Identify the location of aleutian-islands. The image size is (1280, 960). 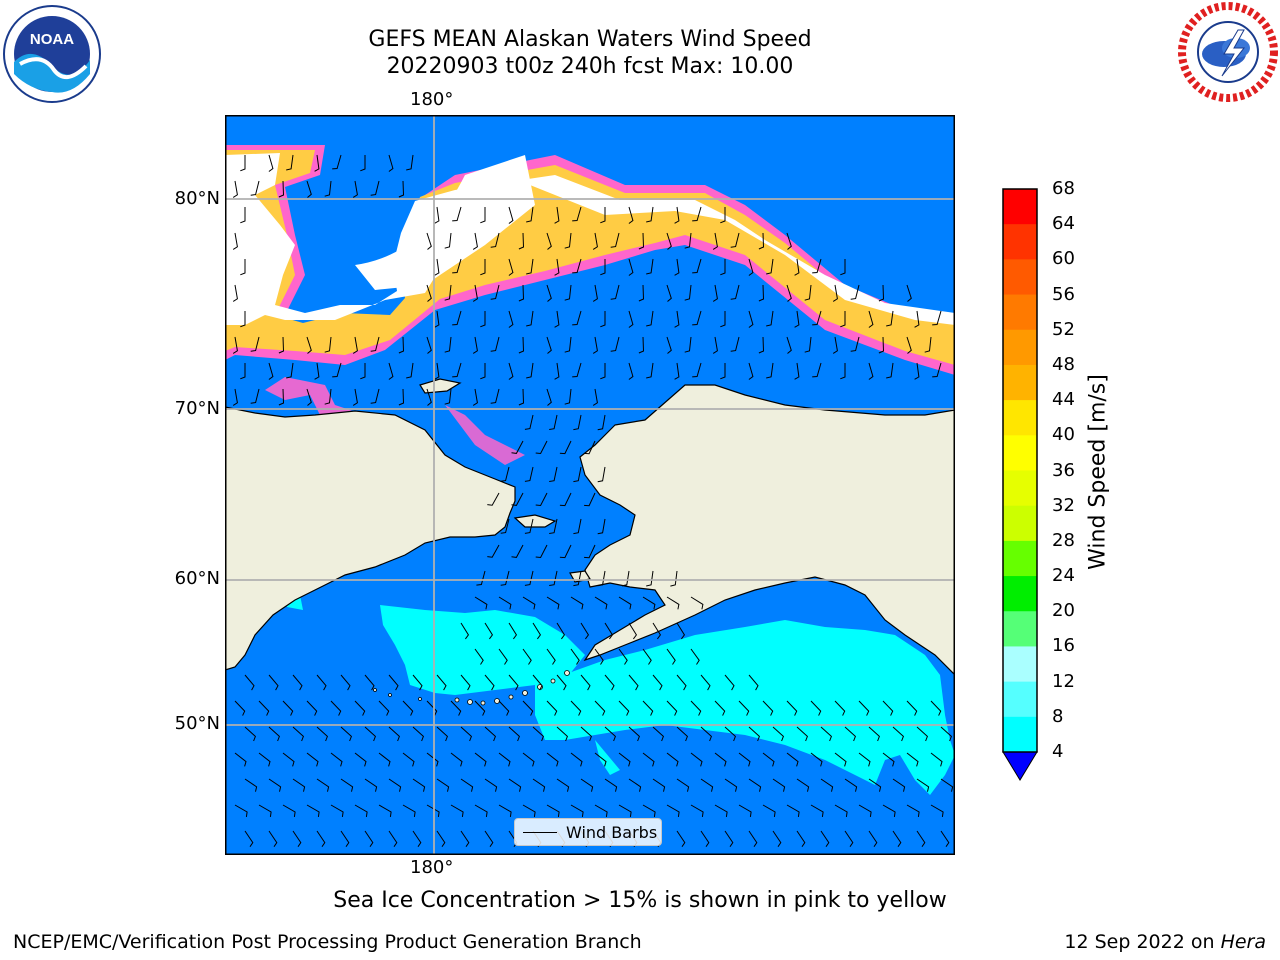
(471, 688).